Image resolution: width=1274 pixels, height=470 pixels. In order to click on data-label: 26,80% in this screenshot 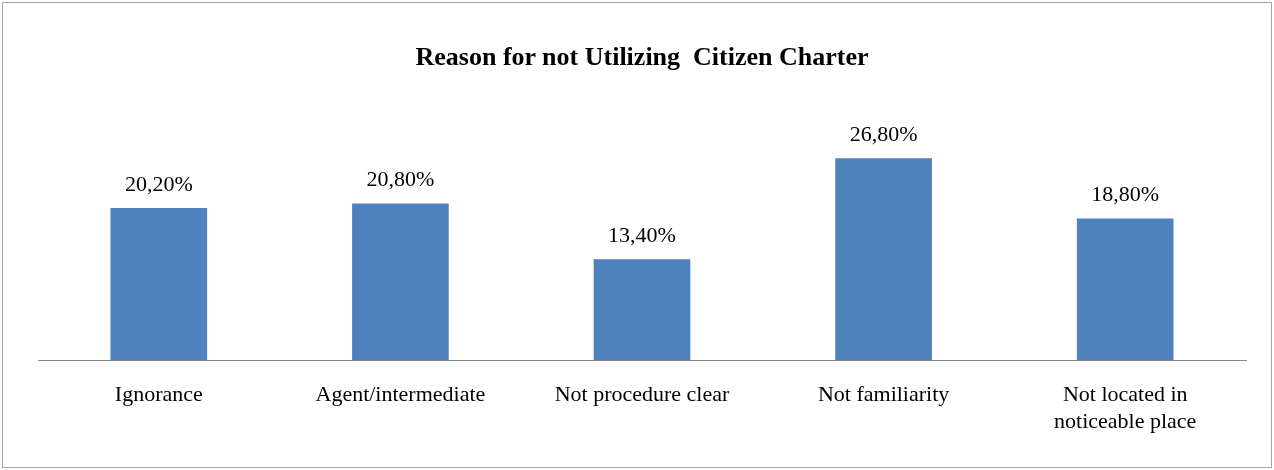, I will do `click(883, 134)`.